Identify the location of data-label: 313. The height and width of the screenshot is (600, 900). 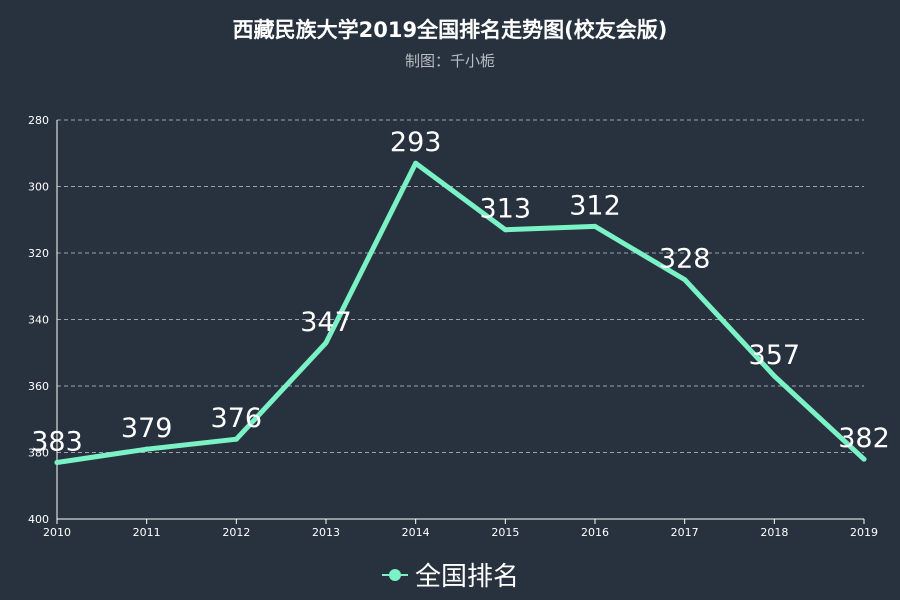
(506, 209).